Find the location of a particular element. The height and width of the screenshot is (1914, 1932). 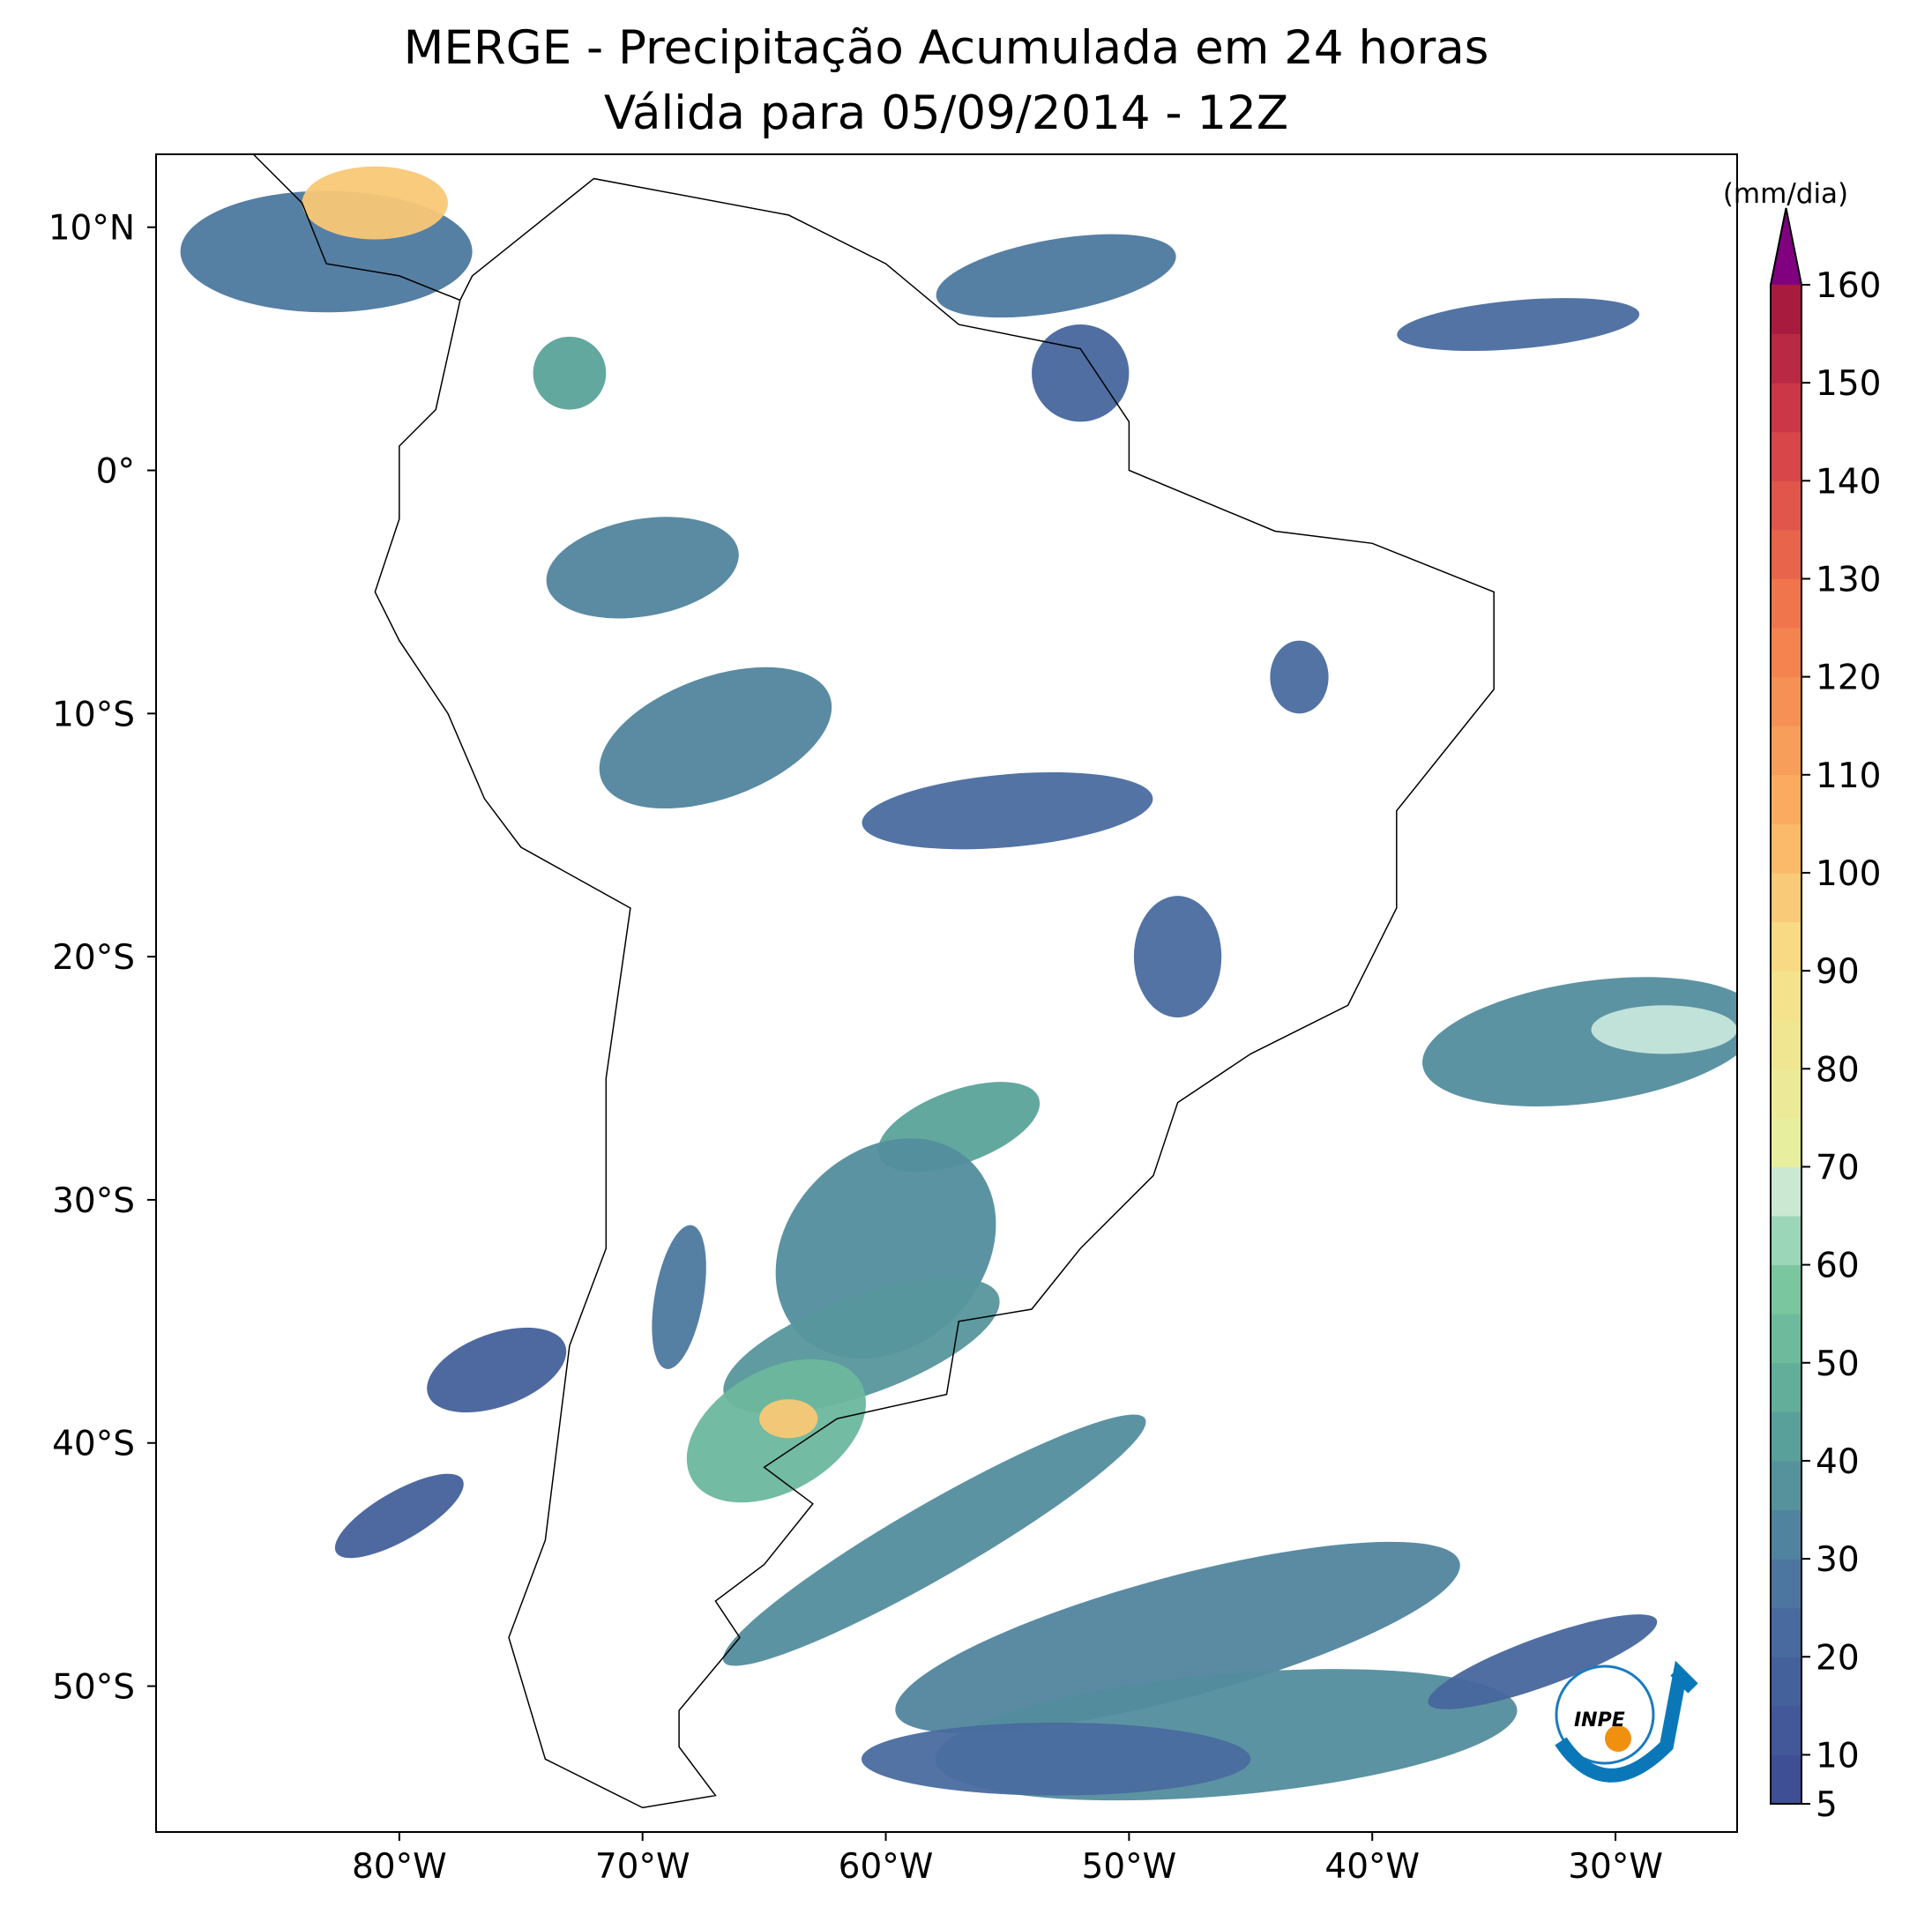

colorbar-tick-label: 10 is located at coordinates (1838, 1756).